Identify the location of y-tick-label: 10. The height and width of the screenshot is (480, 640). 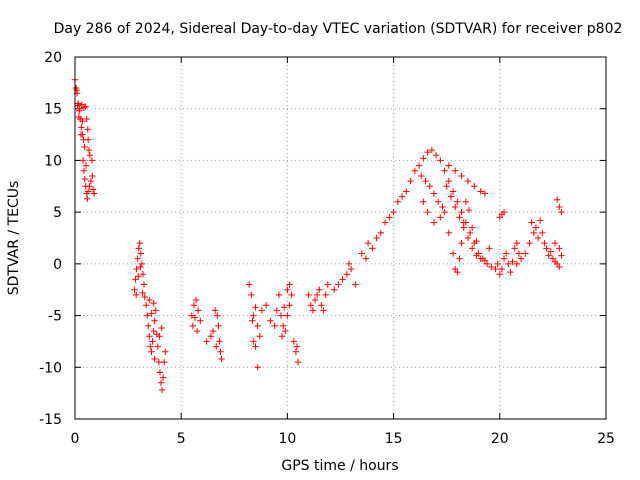
(53, 161).